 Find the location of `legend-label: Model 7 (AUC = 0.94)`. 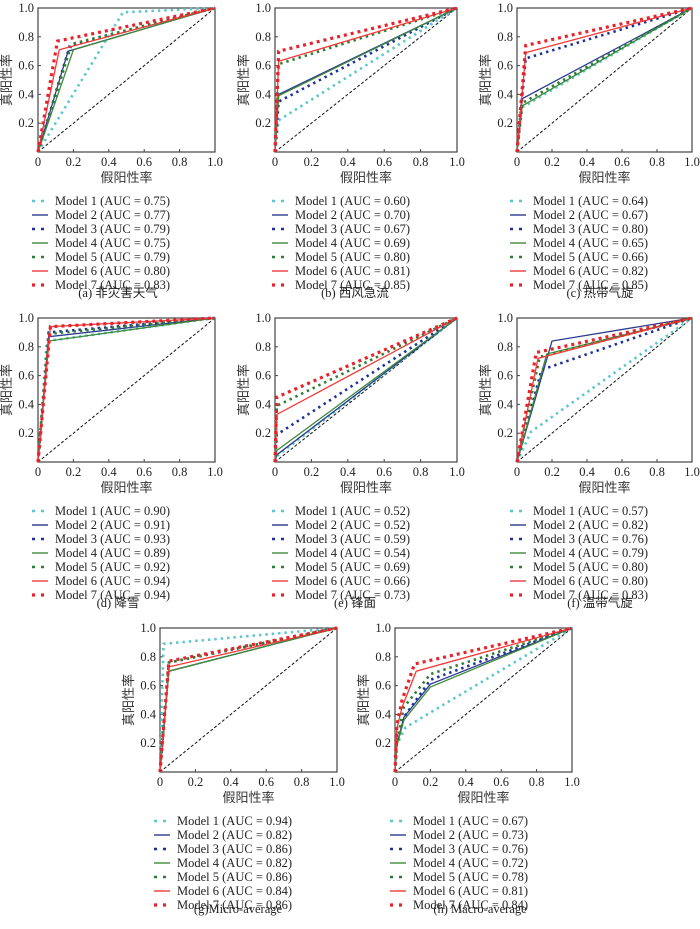

legend-label: Model 7 (AUC = 0.94) is located at coordinates (113, 595).